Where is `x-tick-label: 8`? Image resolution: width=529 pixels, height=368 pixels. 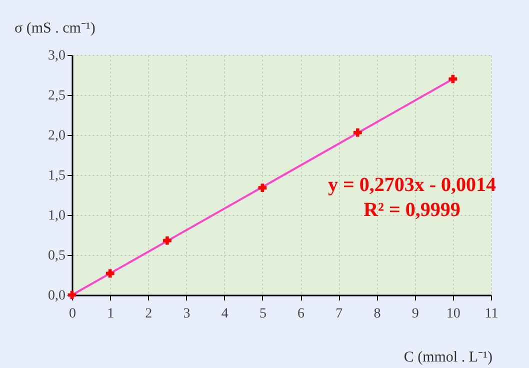 x-tick-label: 8 is located at coordinates (377, 314).